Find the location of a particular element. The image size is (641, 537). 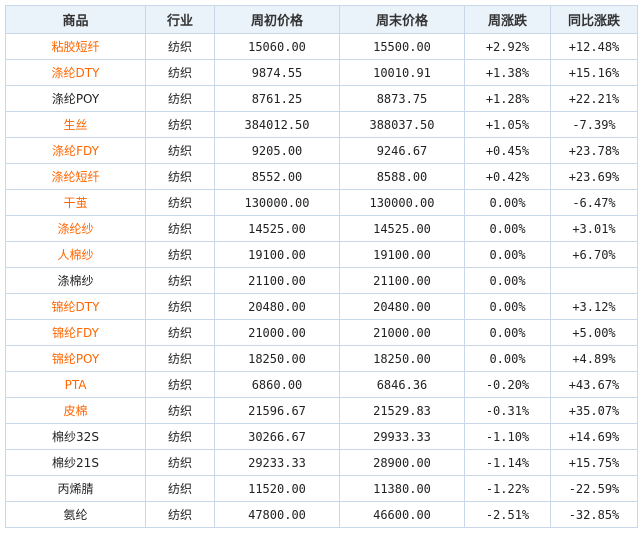

commodity-name-cell: 涤纶DTY is located at coordinates (75, 72).